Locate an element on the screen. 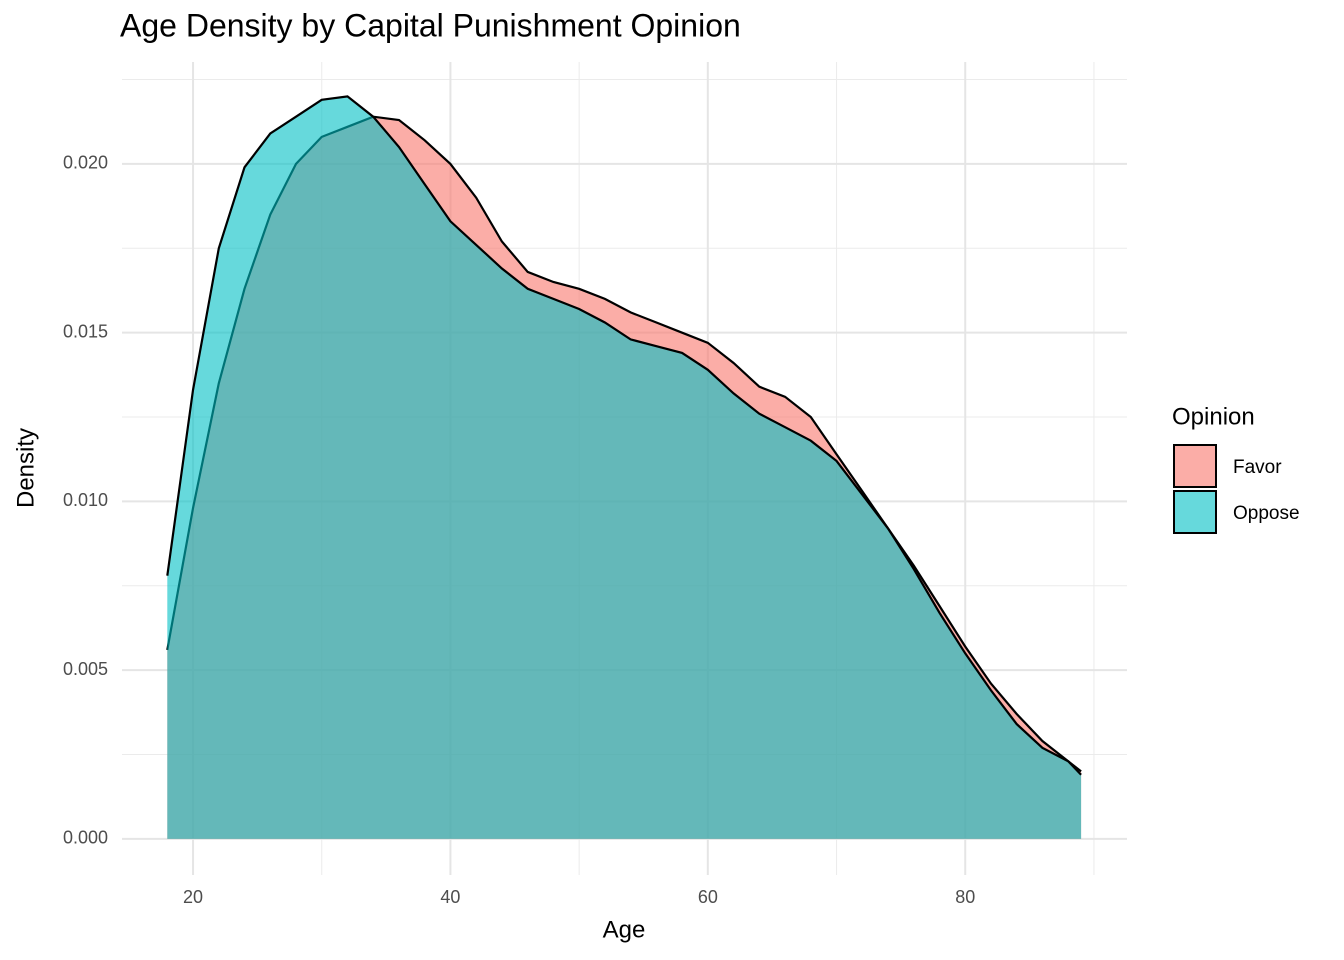  y-tick-label: 0.010 is located at coordinates (85, 500).